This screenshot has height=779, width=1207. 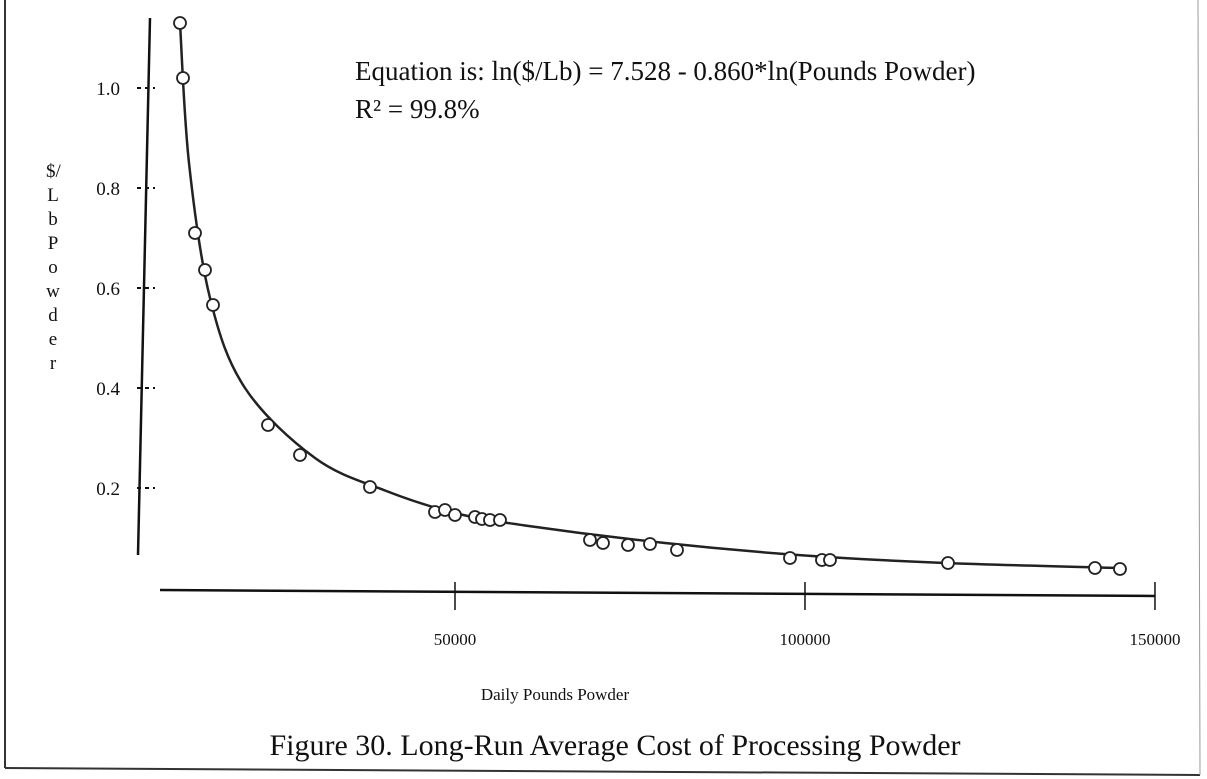 What do you see at coordinates (657, 593) in the screenshot?
I see `x-axis` at bounding box center [657, 593].